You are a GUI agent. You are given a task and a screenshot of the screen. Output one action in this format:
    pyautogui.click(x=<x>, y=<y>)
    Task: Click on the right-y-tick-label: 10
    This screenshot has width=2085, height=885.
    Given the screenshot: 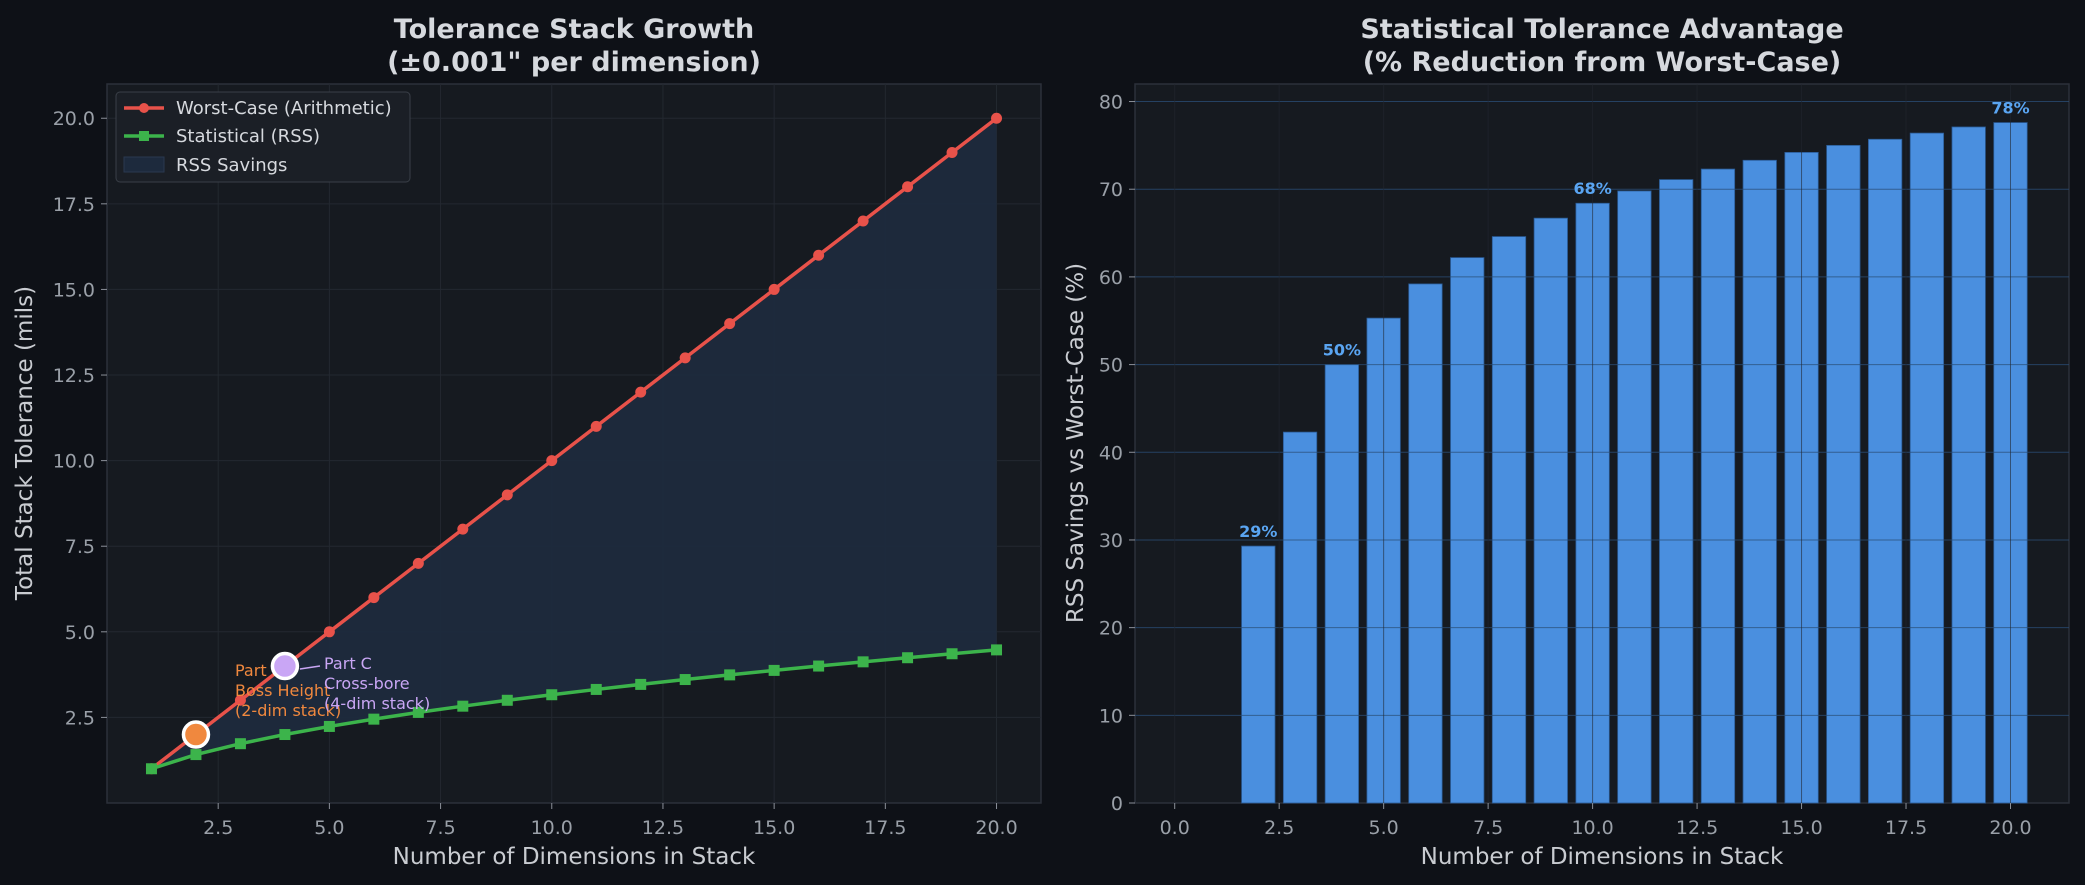 What is the action you would take?
    pyautogui.click(x=1111, y=716)
    